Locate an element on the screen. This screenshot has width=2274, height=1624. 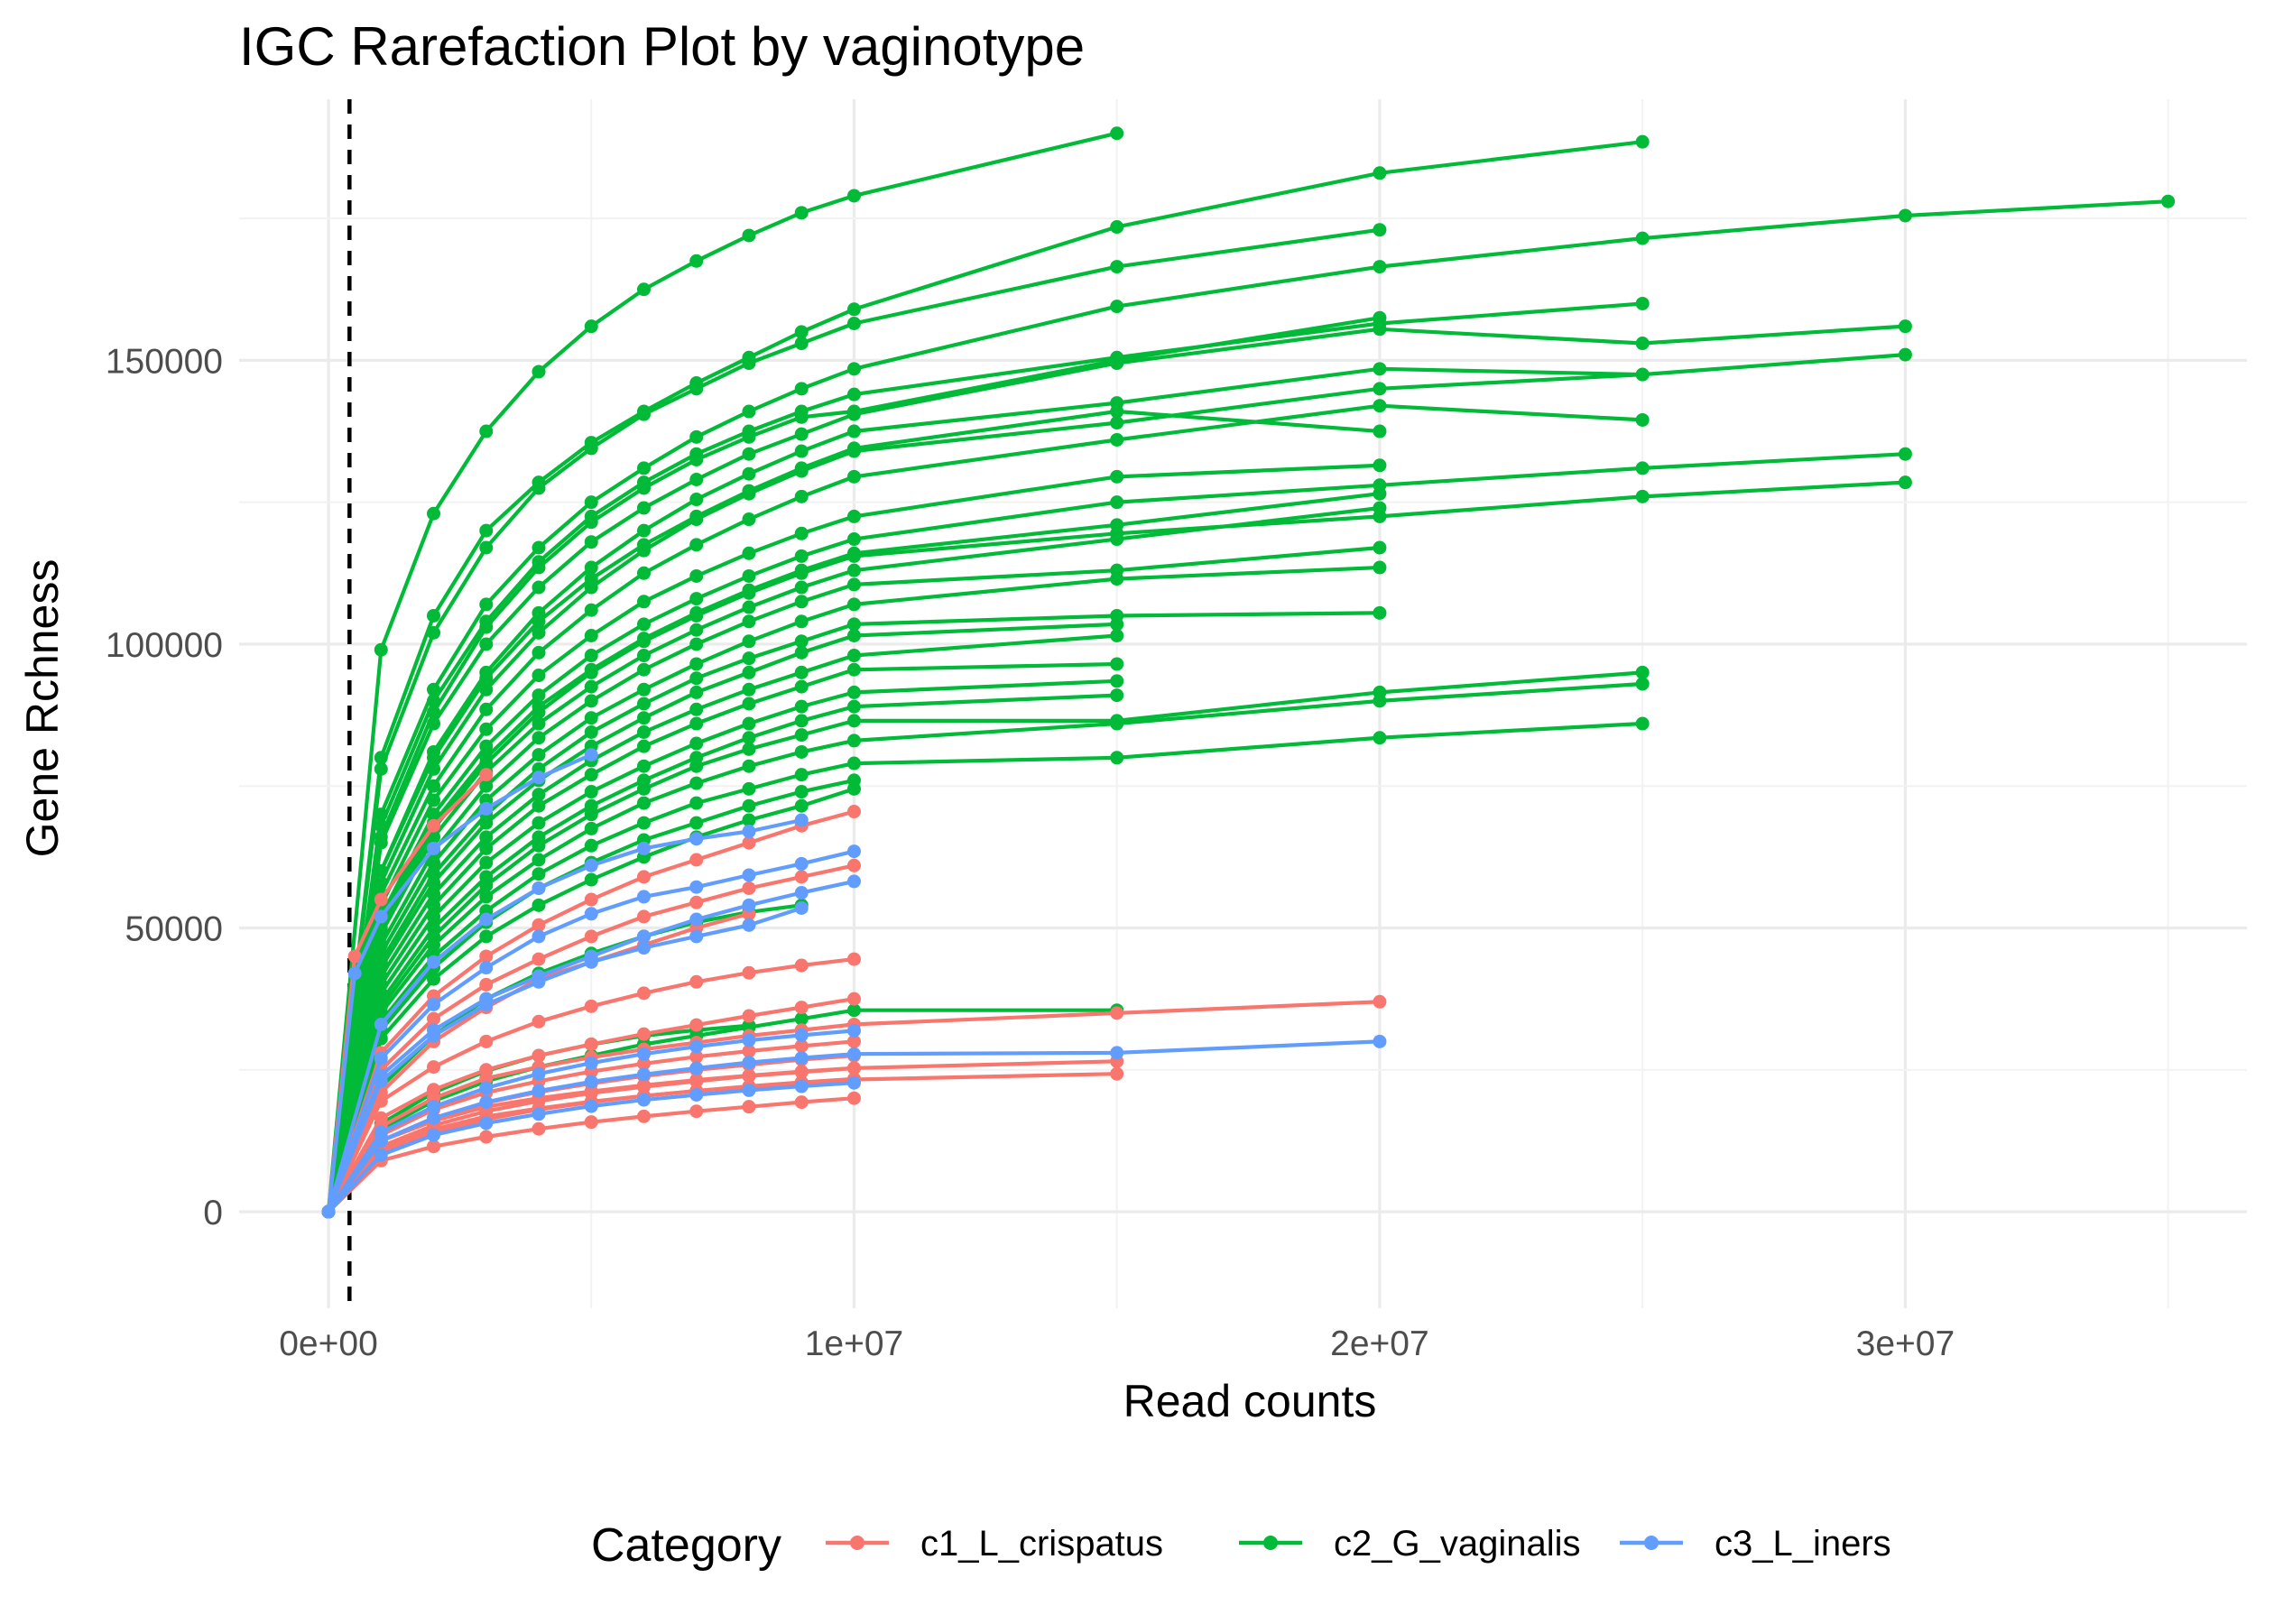
x-tick-label: 3e+07 is located at coordinates (1906, 1344).